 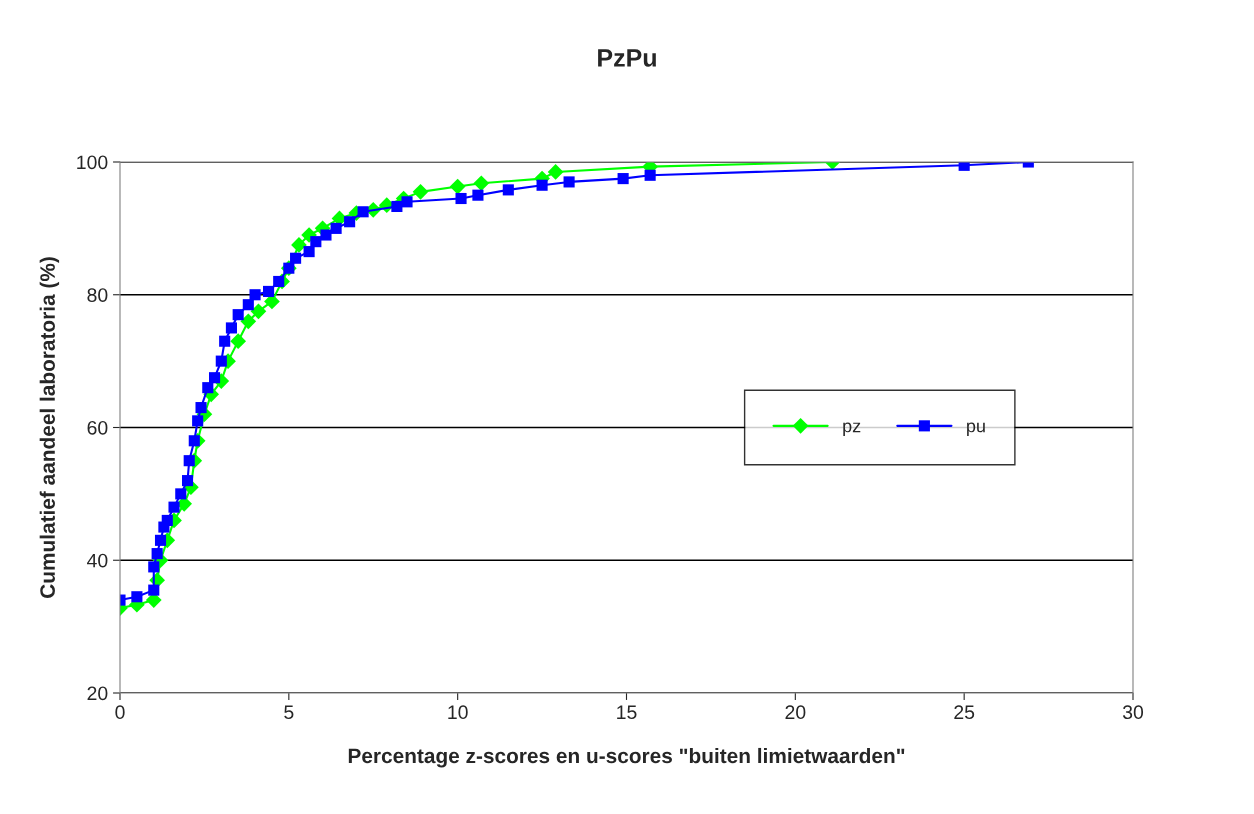 I want to click on x-tick-label: 15, so click(x=627, y=712).